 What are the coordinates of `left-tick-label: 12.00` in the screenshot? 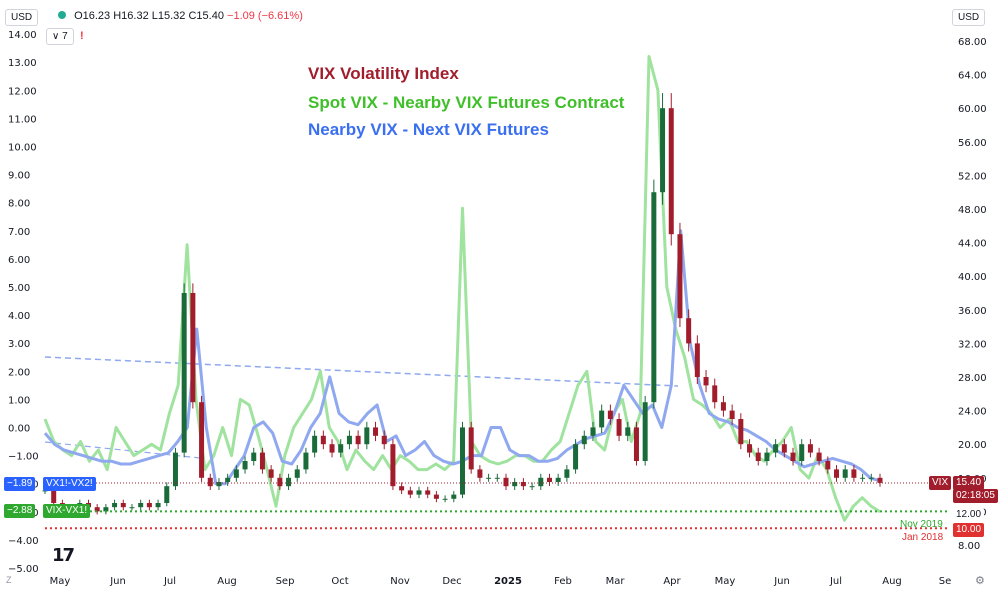 It's located at (22, 91).